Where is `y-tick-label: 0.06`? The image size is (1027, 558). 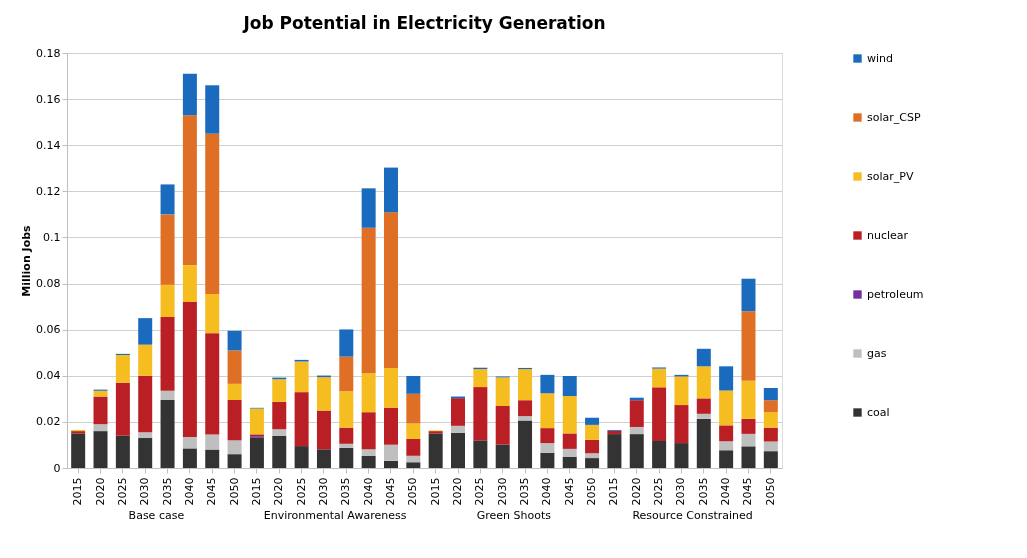
y-tick-label: 0.06 is located at coordinates (48, 330).